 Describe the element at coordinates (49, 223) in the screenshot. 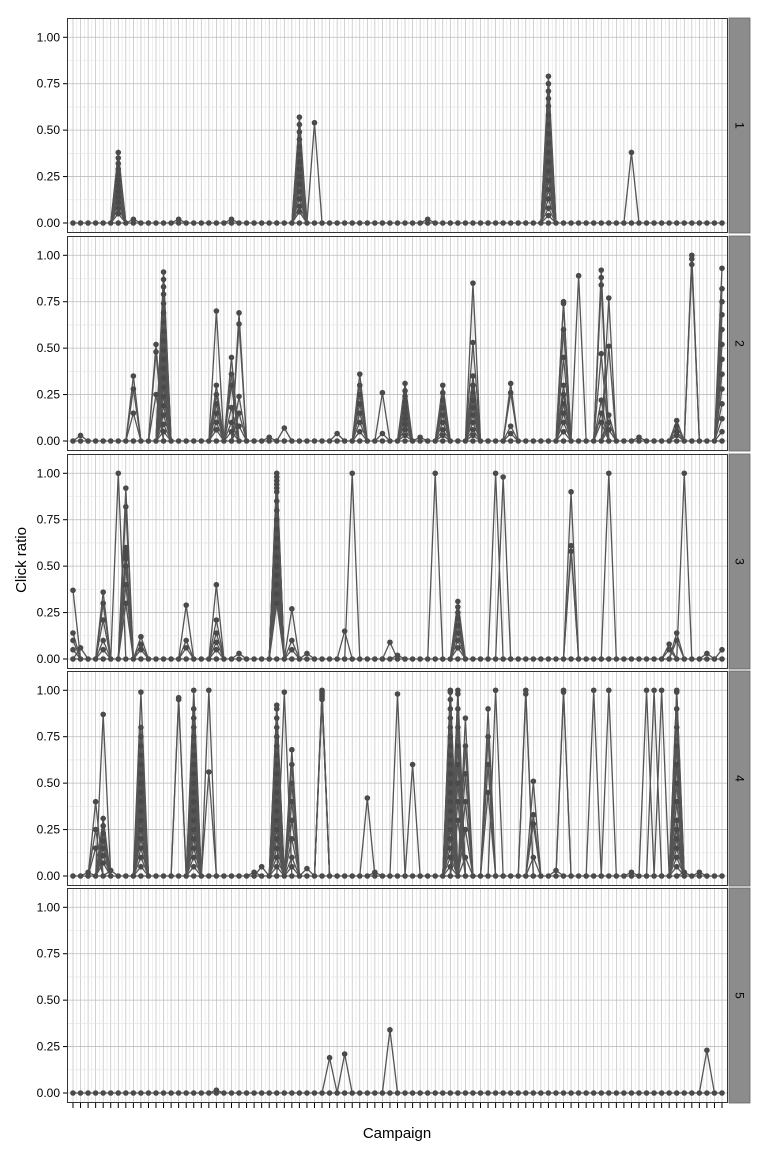

I see `y-tick-label: 0.00` at that location.